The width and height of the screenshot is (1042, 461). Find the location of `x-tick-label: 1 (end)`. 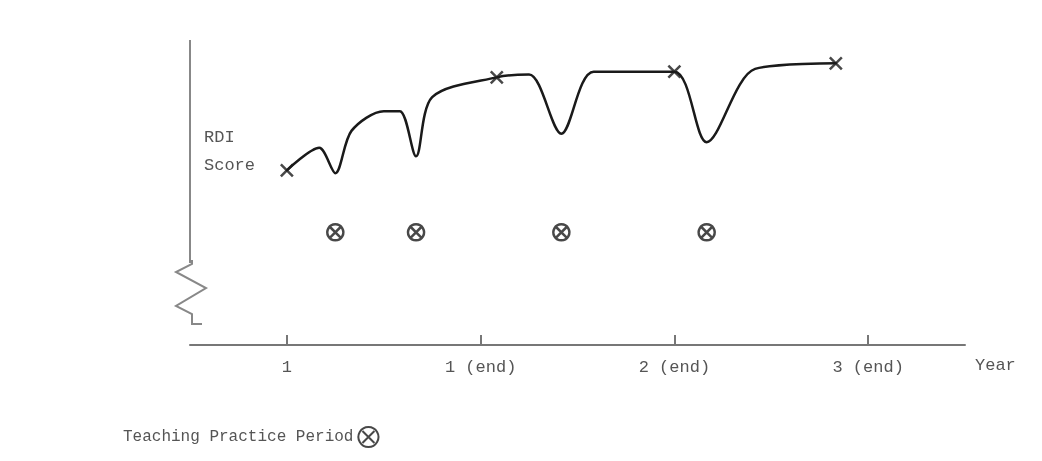

x-tick-label: 1 (end) is located at coordinates (480, 367).